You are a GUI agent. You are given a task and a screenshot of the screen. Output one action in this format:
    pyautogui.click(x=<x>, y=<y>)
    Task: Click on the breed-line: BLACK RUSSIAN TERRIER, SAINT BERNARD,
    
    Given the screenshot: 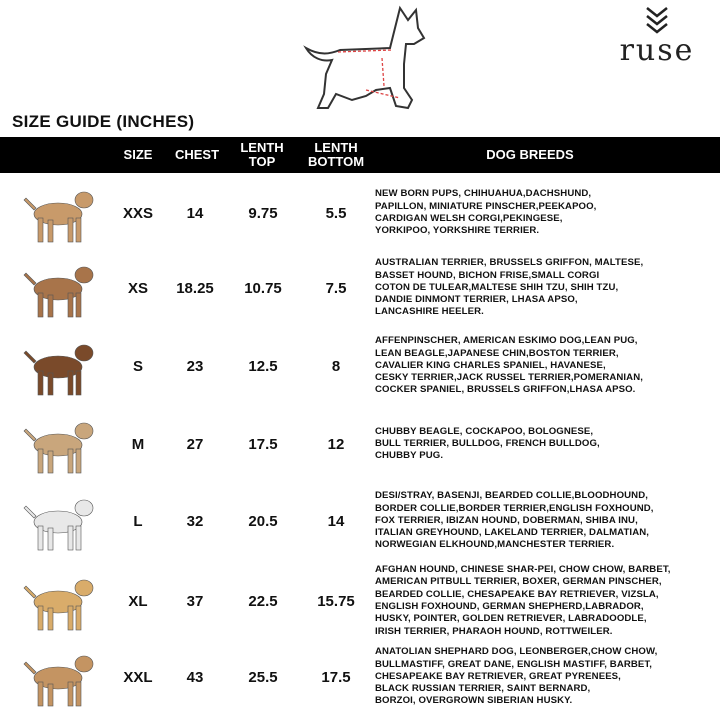 What is the action you would take?
    pyautogui.click(x=483, y=689)
    